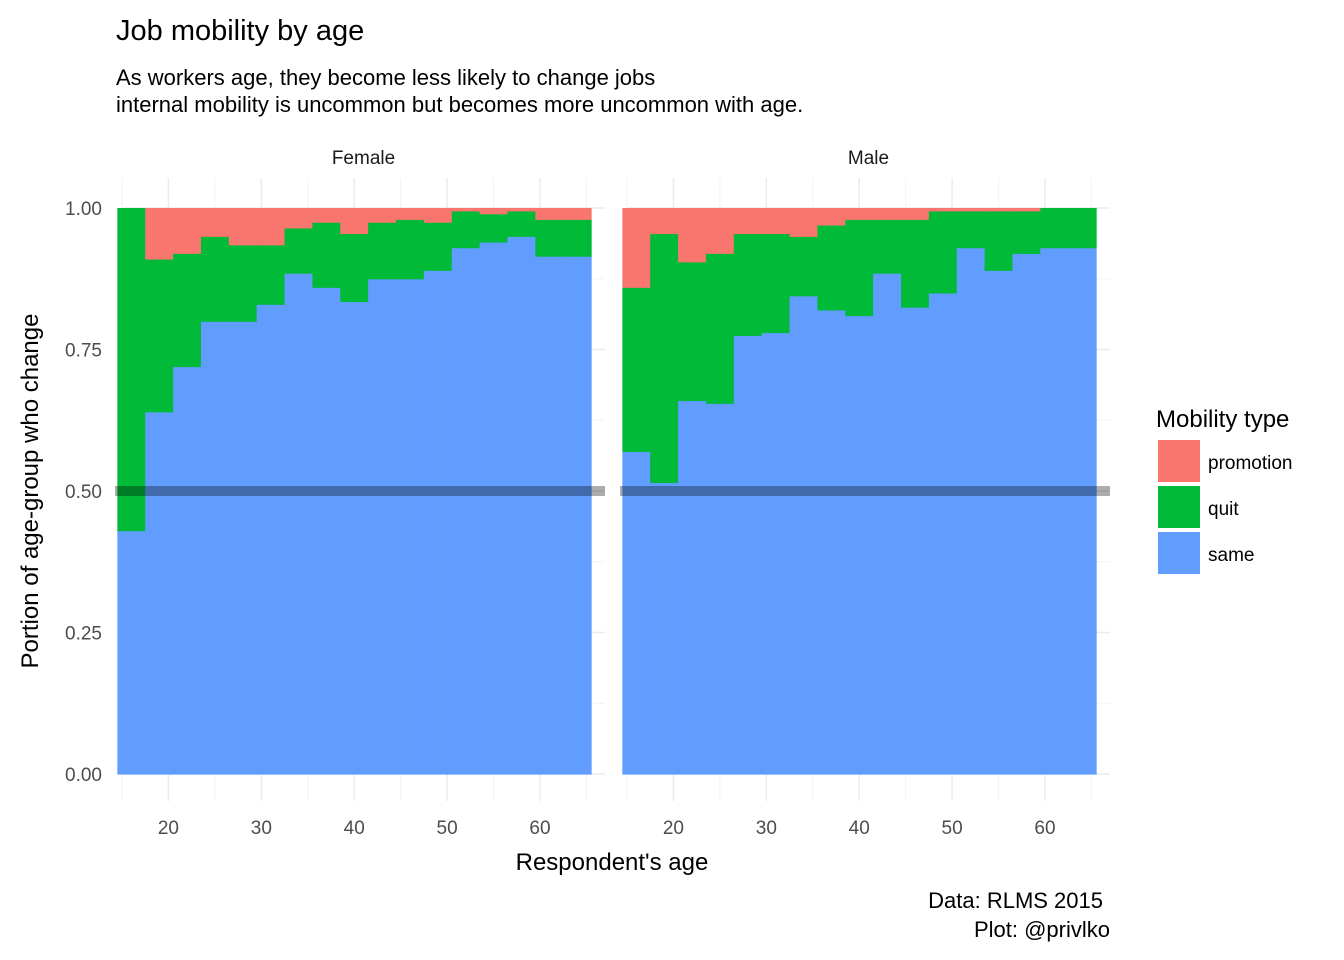  Describe the element at coordinates (1222, 419) in the screenshot. I see `legend-title: Mobility type` at that location.